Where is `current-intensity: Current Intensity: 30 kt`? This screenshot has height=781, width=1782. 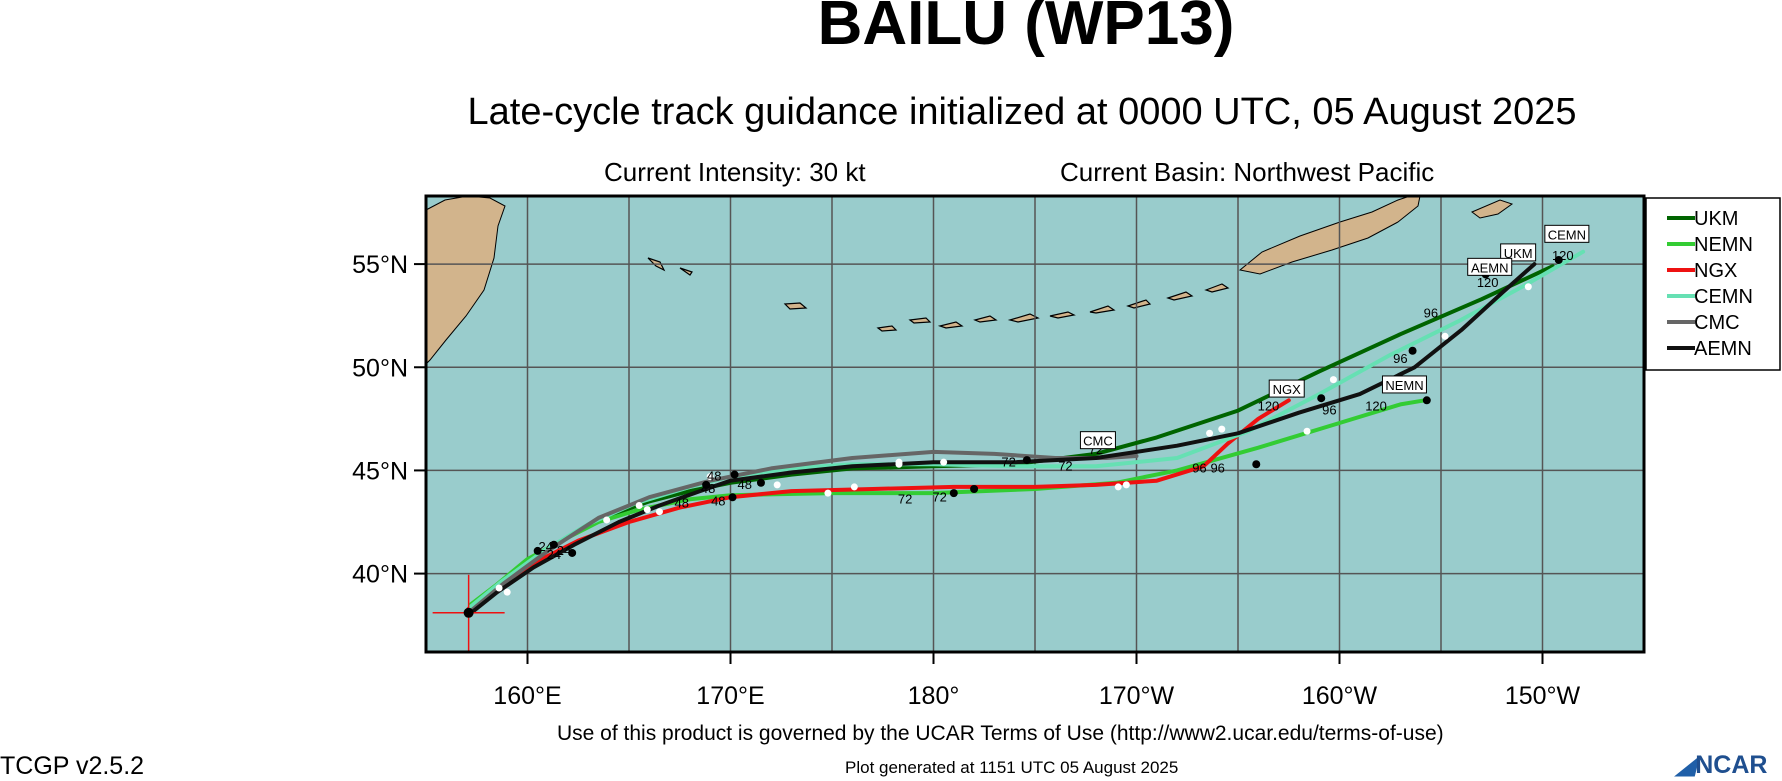
current-intensity: Current Intensity: 30 kt is located at coordinates (735, 172).